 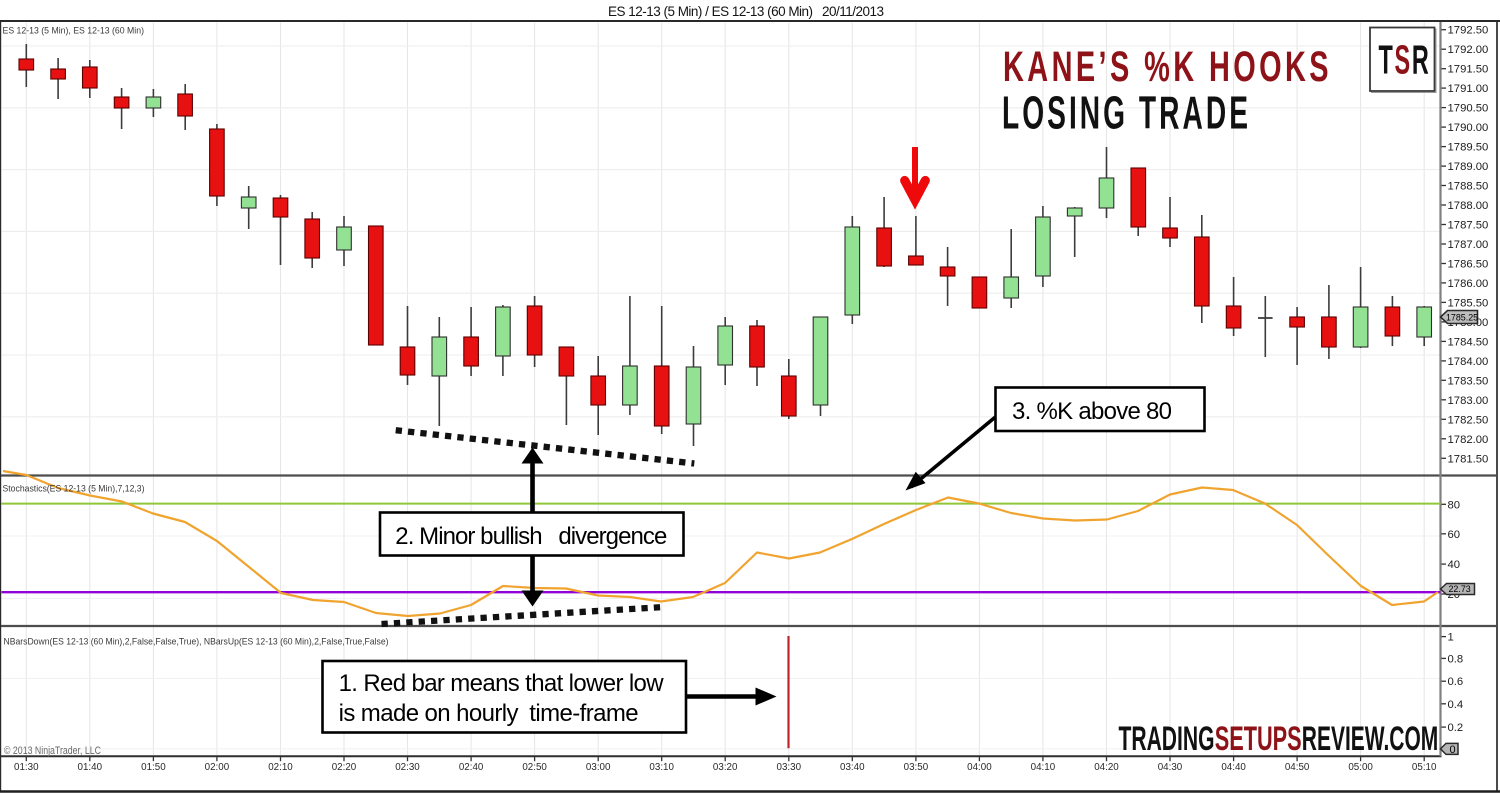 I want to click on svg-text: 03:30, so click(x=789, y=767).